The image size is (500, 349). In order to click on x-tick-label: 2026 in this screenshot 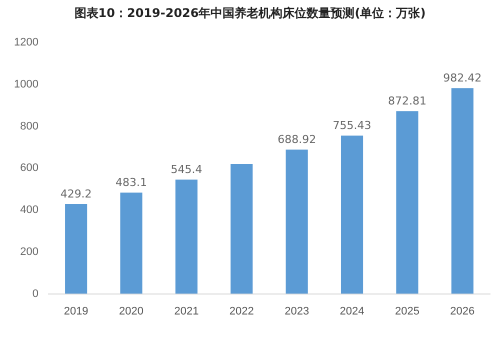, I will do `click(462, 311)`.